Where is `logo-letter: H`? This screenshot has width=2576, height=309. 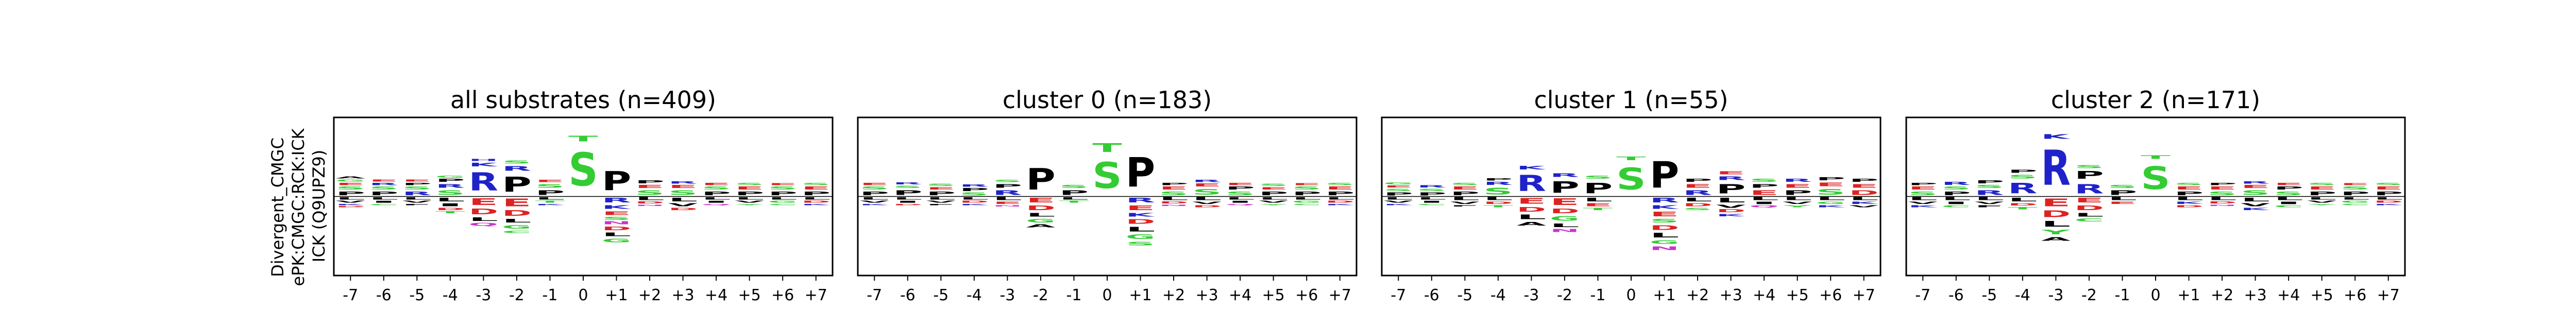 logo-letter: H is located at coordinates (483, 161).